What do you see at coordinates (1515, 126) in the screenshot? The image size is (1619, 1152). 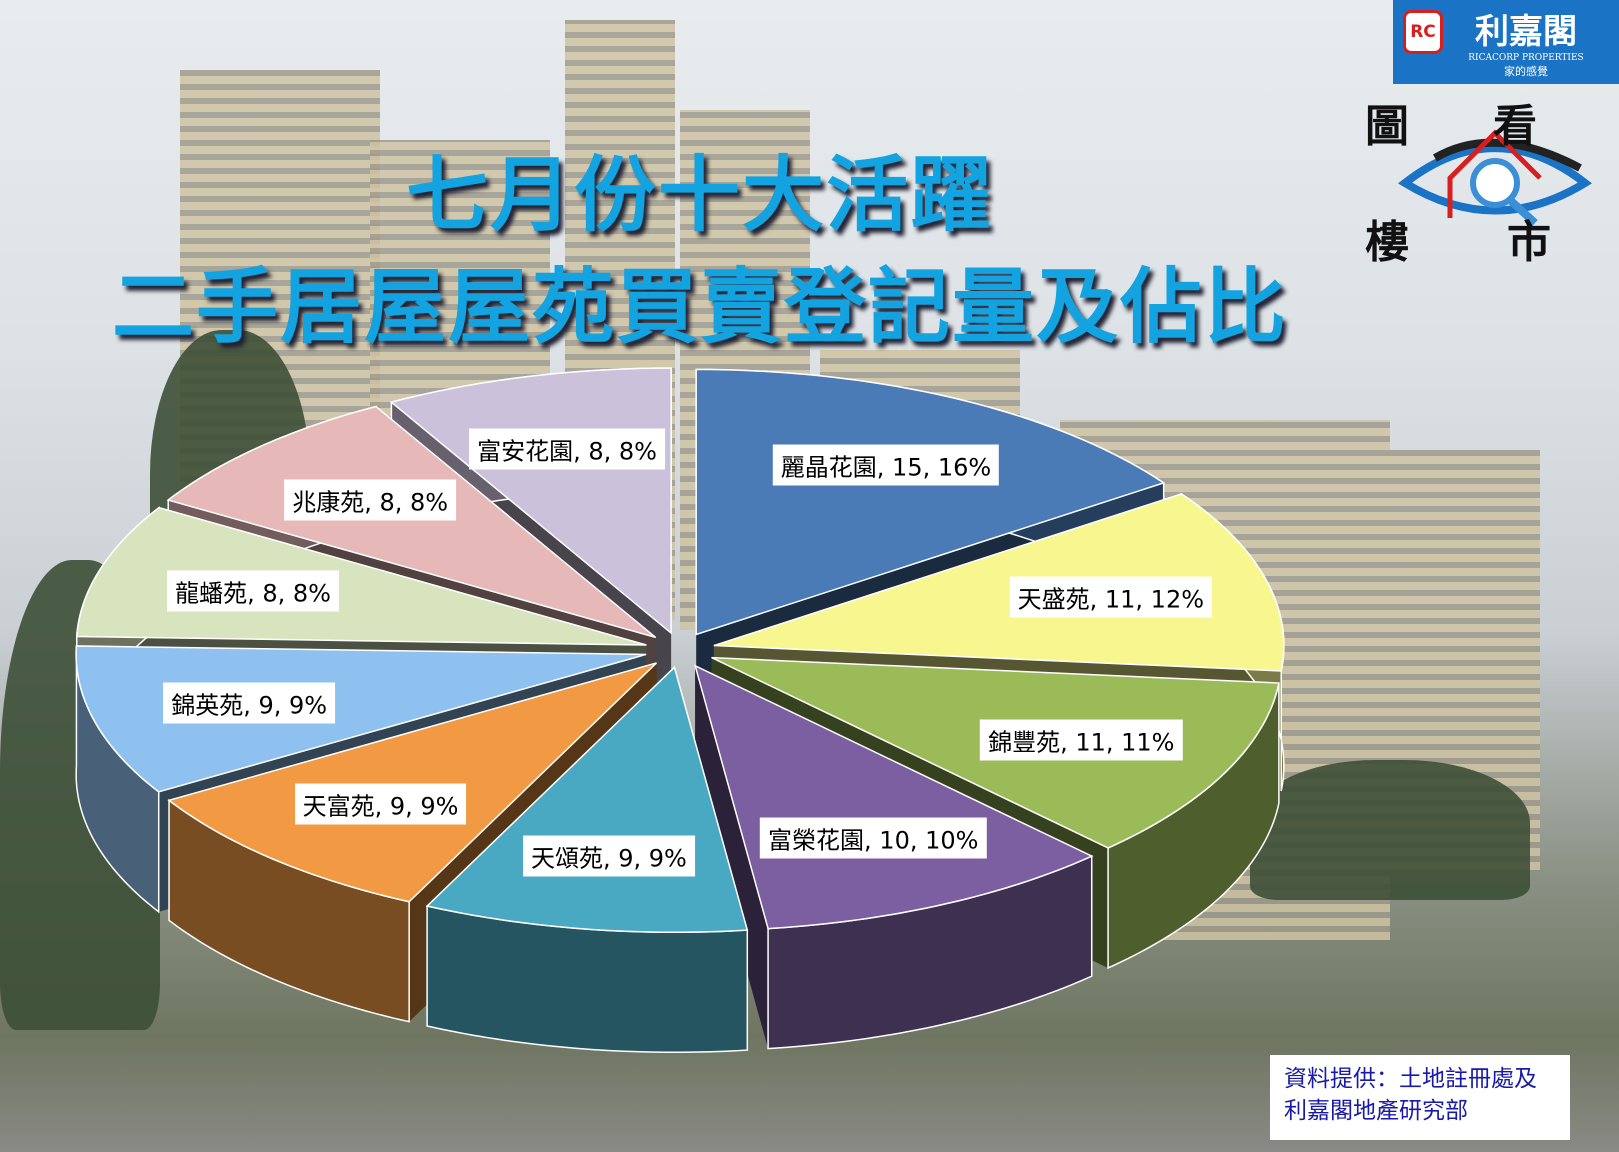 I see `badge-char: 看` at bounding box center [1515, 126].